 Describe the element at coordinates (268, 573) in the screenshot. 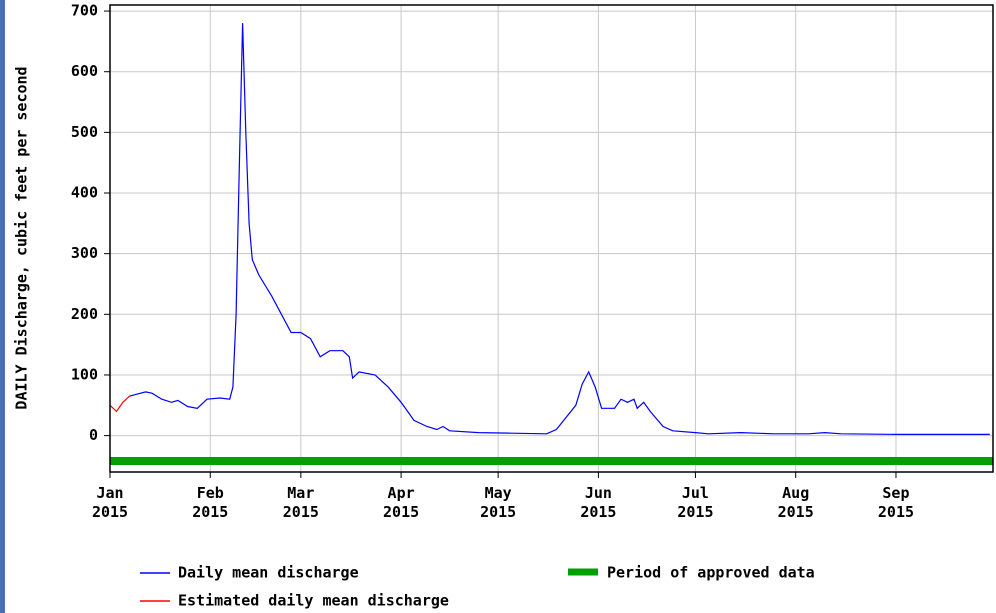

I see `legend-label: Daily mean discharge` at that location.